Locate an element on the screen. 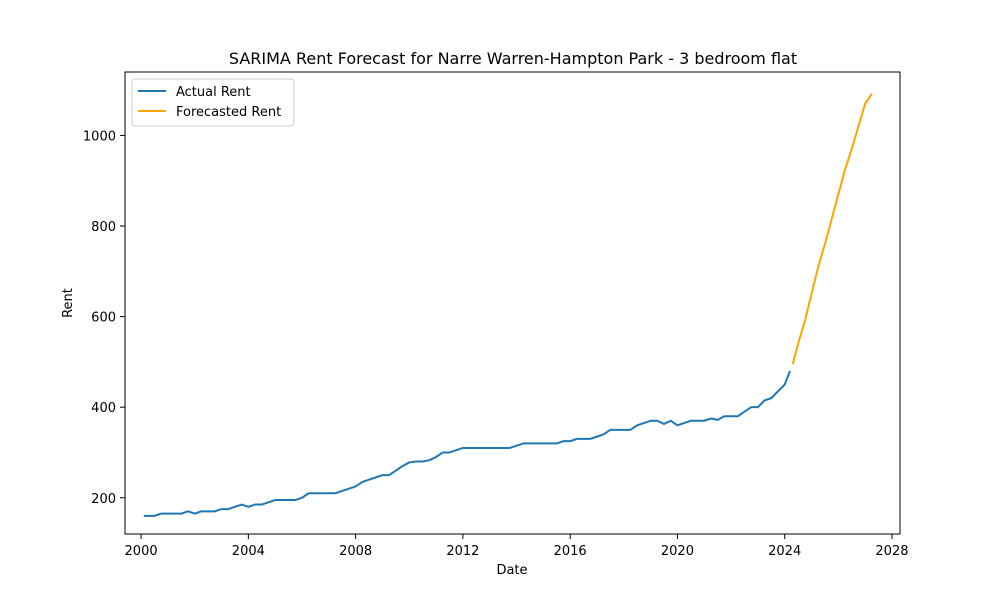 This screenshot has height=600, width=1000. x-axis-title: Date is located at coordinates (511, 570).